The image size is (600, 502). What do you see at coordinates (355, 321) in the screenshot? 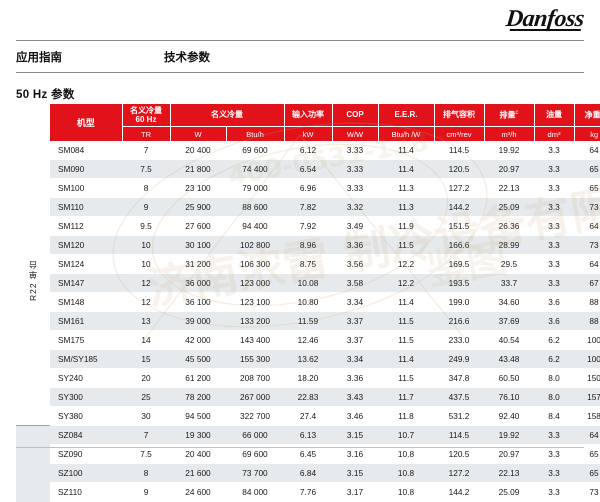
I see `cell-cop: 3.37` at bounding box center [355, 321].